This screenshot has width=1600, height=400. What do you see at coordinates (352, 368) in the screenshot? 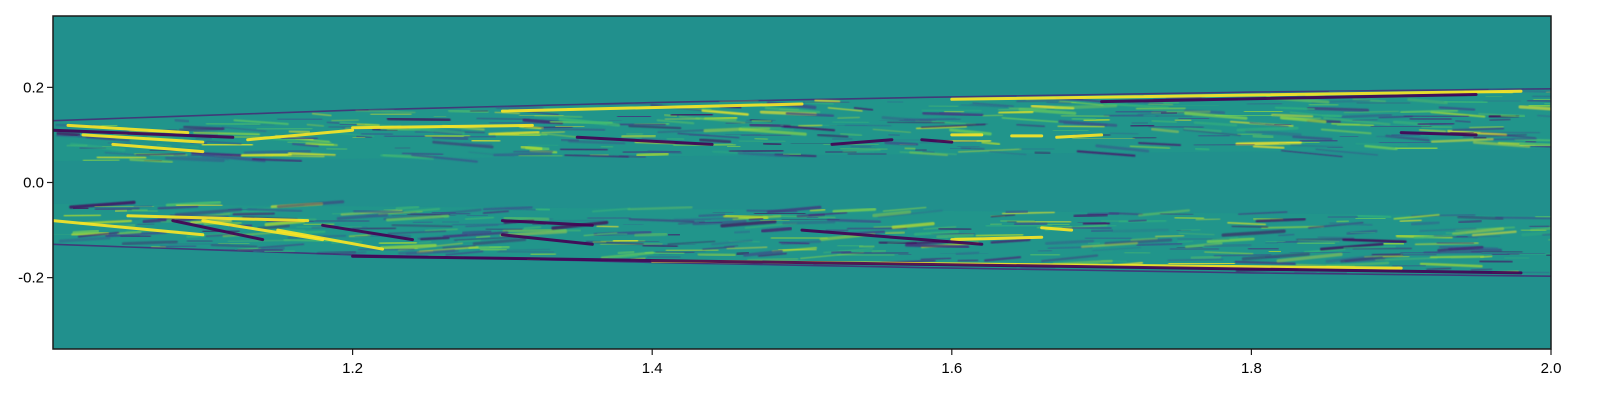
I see `x-tick-label: 1.2` at bounding box center [352, 368].